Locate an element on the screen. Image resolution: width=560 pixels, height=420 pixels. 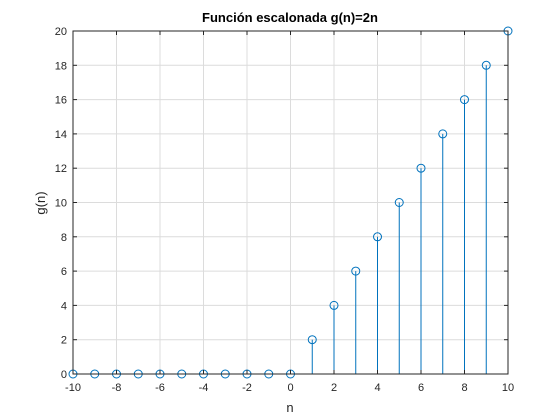
y-tick-label: 18 is located at coordinates (61, 66).